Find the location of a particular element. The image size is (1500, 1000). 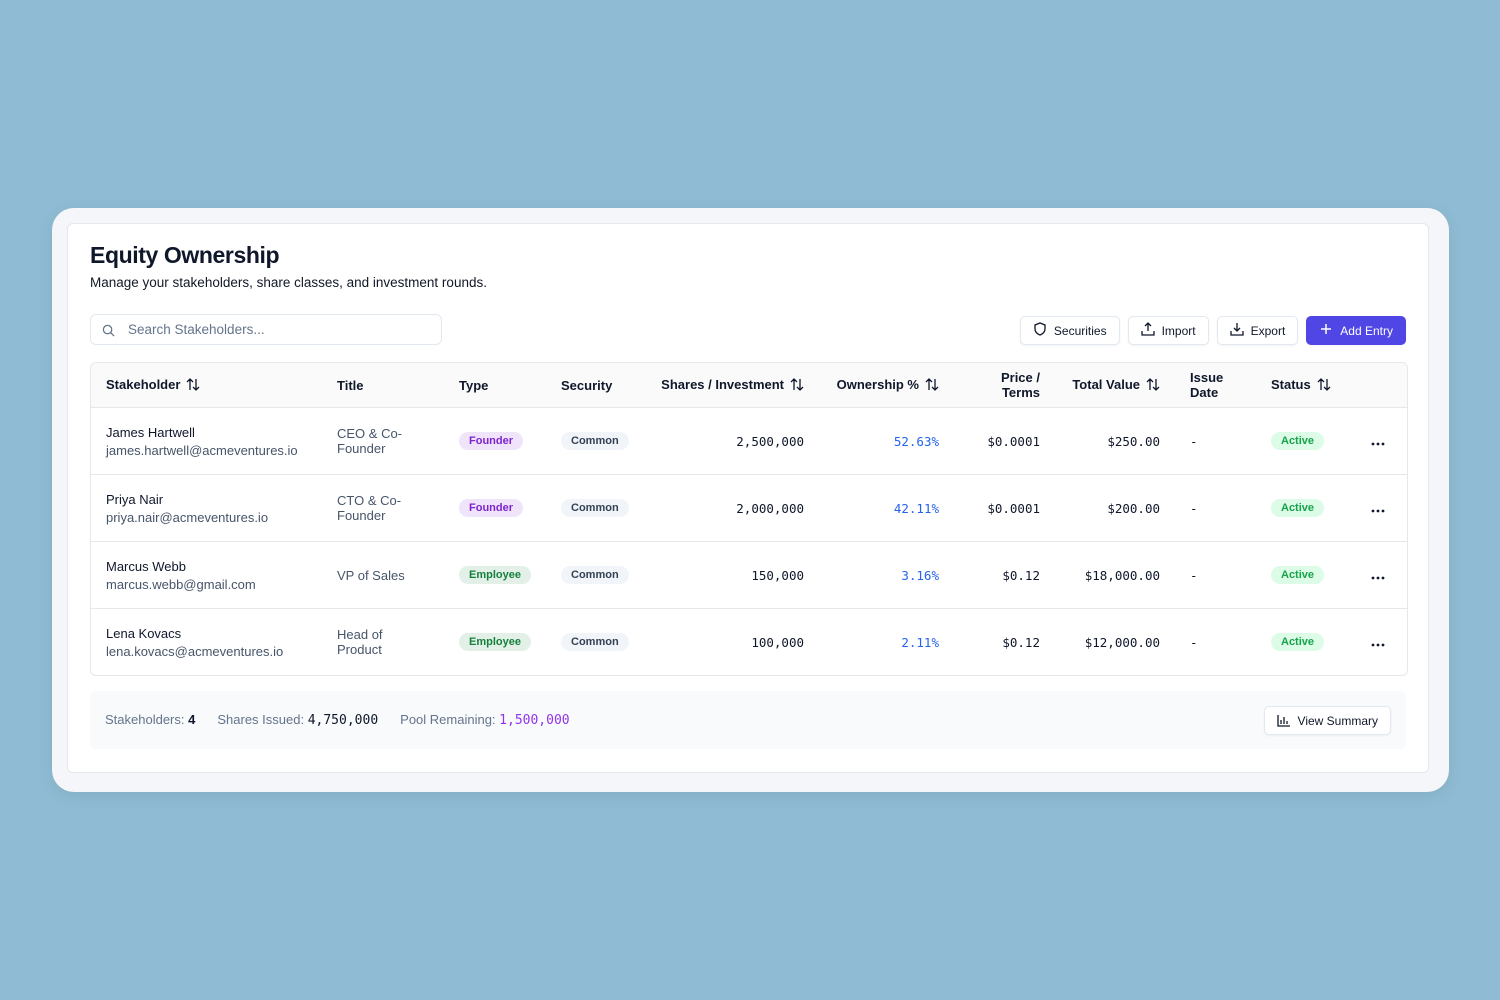

column-header: Shares / Investment is located at coordinates (731, 385).